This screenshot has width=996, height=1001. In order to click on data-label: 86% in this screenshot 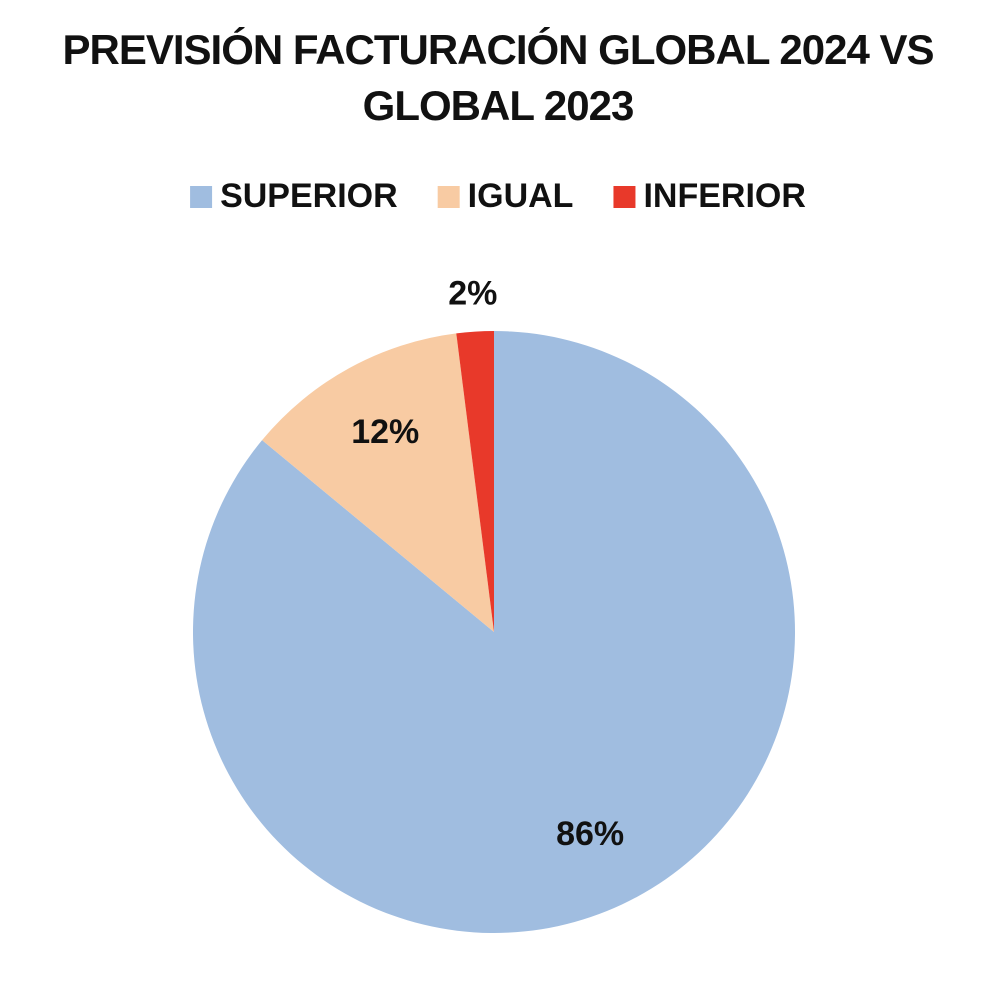, I will do `click(590, 834)`.